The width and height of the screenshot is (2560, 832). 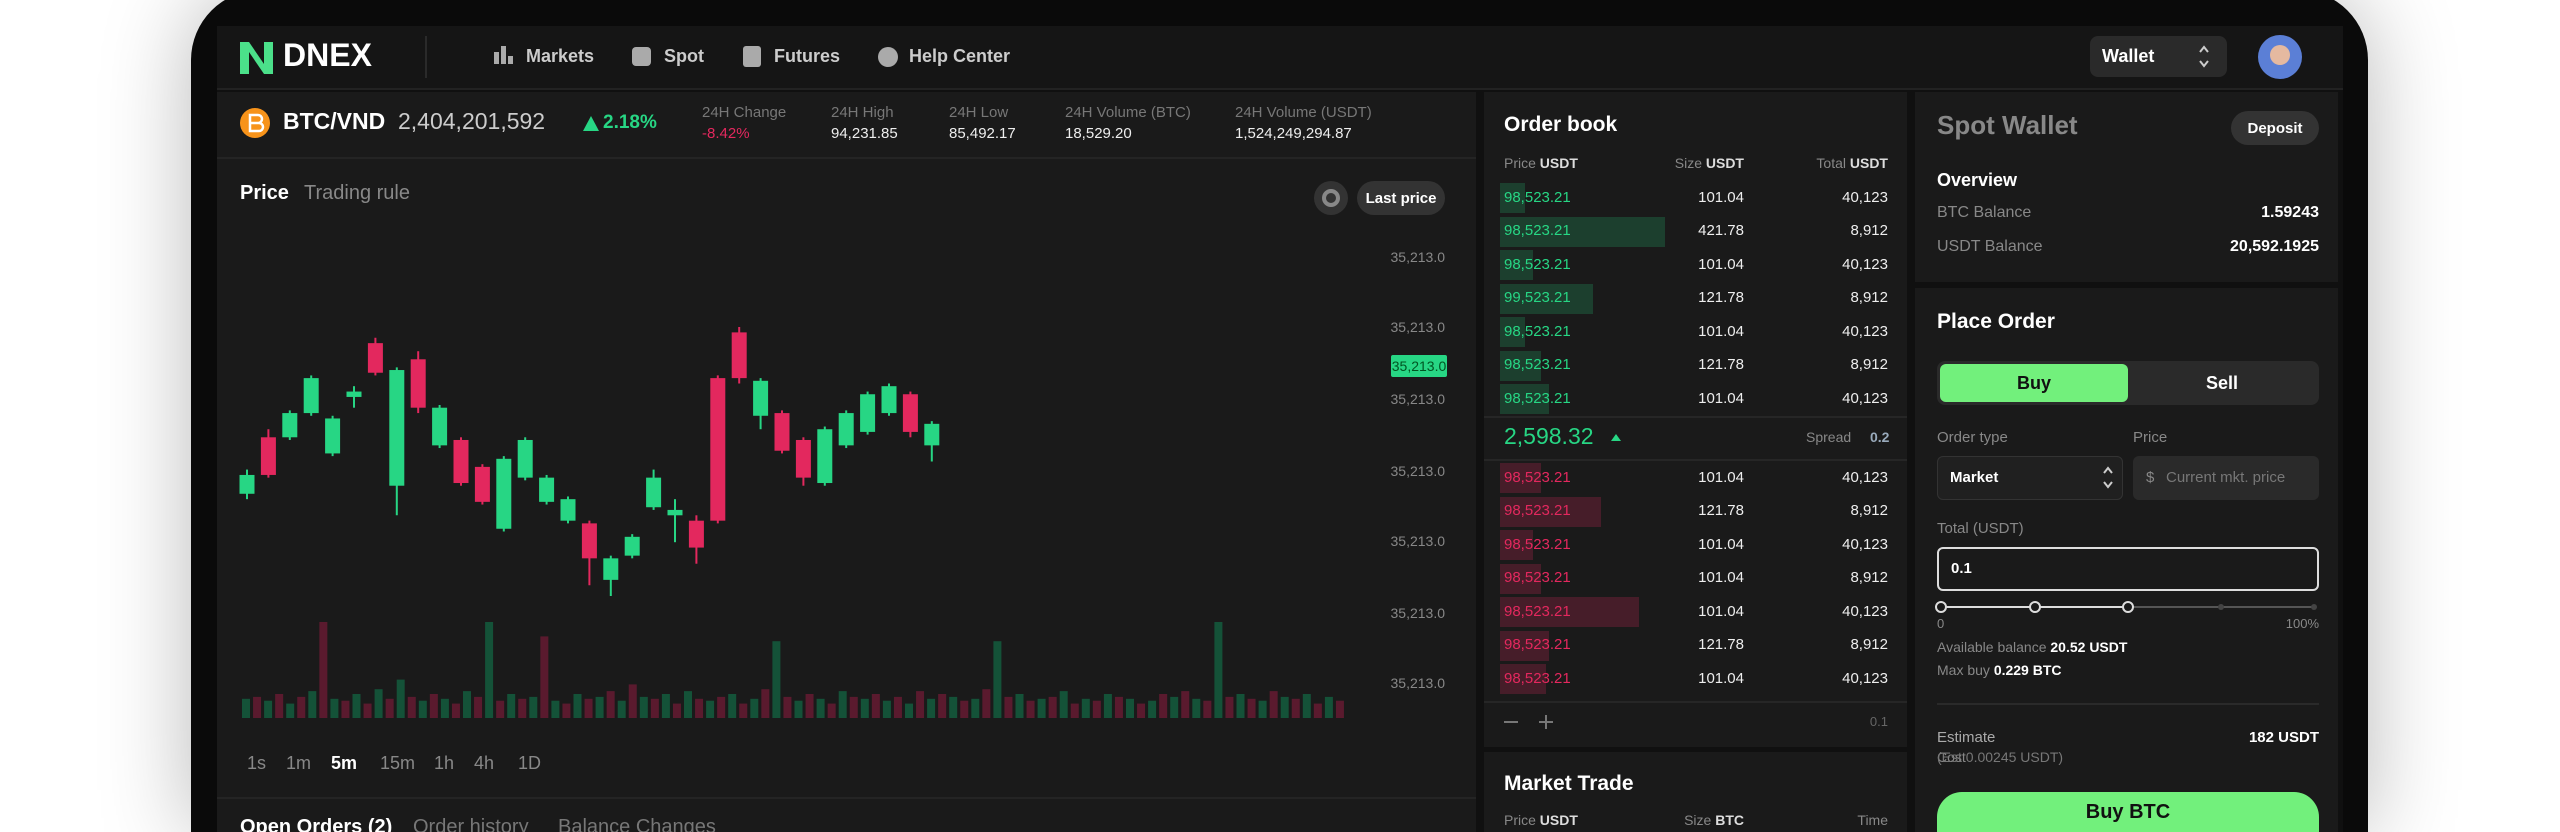 I want to click on price-input, so click(x=2226, y=478).